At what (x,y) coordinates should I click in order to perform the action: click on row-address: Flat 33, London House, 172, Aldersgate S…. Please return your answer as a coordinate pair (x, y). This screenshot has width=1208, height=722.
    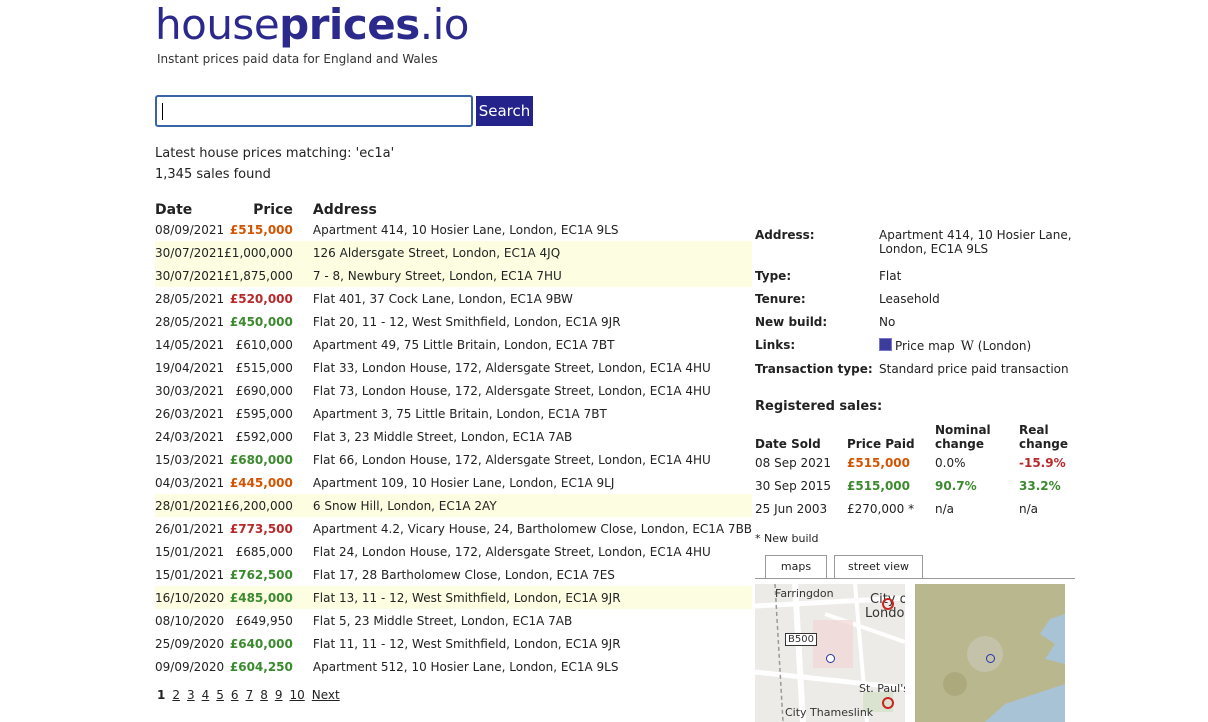
    Looking at the image, I should click on (511, 367).